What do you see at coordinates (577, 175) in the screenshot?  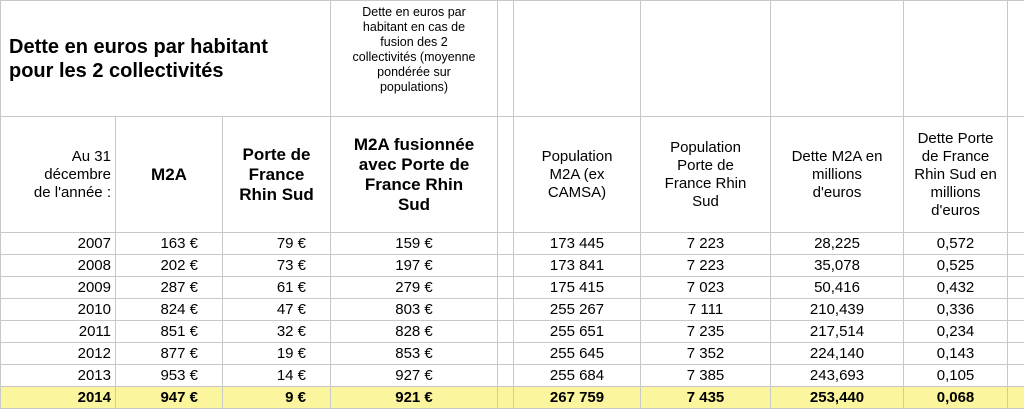 I see `text-line: M2A (ex` at bounding box center [577, 175].